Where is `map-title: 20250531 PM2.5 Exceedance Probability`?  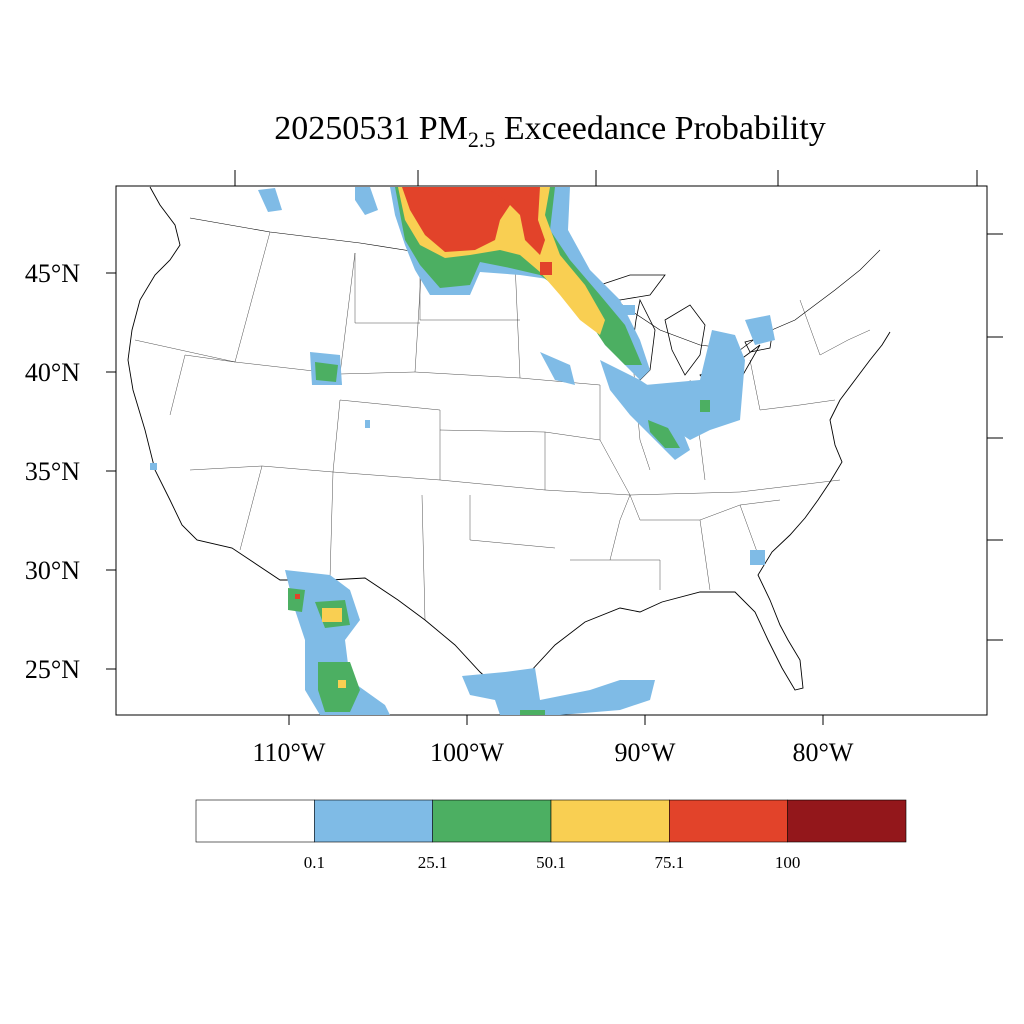 map-title: 20250531 PM2.5 Exceedance Probability is located at coordinates (512, 131).